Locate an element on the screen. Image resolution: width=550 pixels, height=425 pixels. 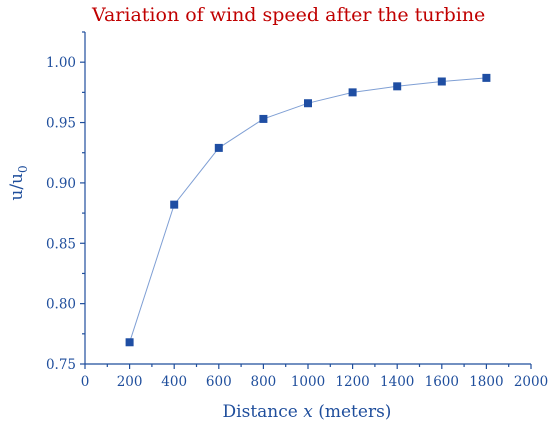
x-tick-label: 1600 is located at coordinates (442, 382).